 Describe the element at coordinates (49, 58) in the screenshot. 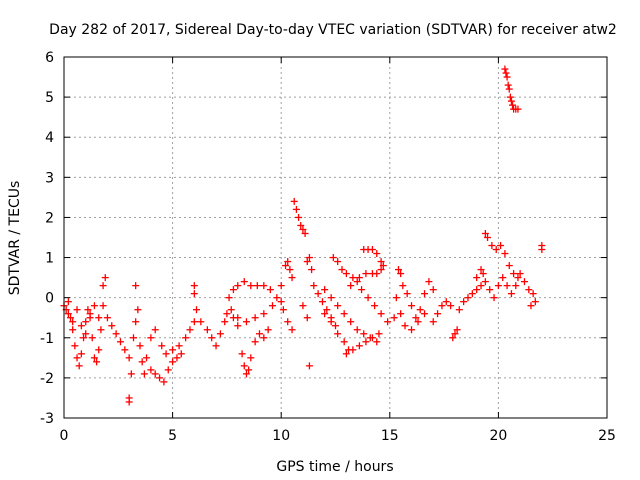

I see `y-tick-label: 6` at that location.